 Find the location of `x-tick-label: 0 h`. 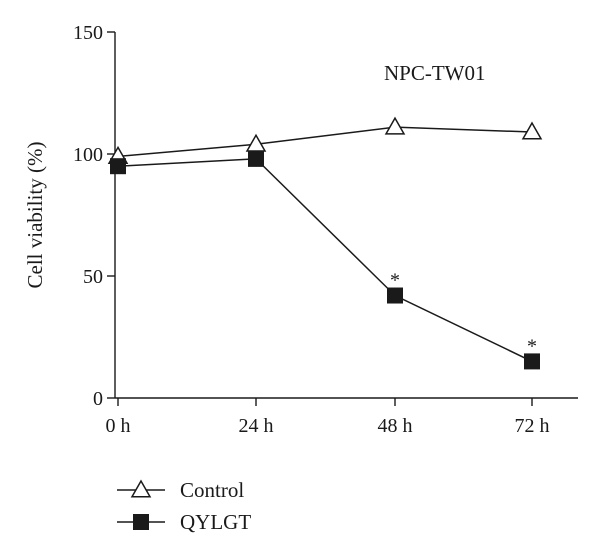

x-tick-label: 0 h is located at coordinates (118, 426).